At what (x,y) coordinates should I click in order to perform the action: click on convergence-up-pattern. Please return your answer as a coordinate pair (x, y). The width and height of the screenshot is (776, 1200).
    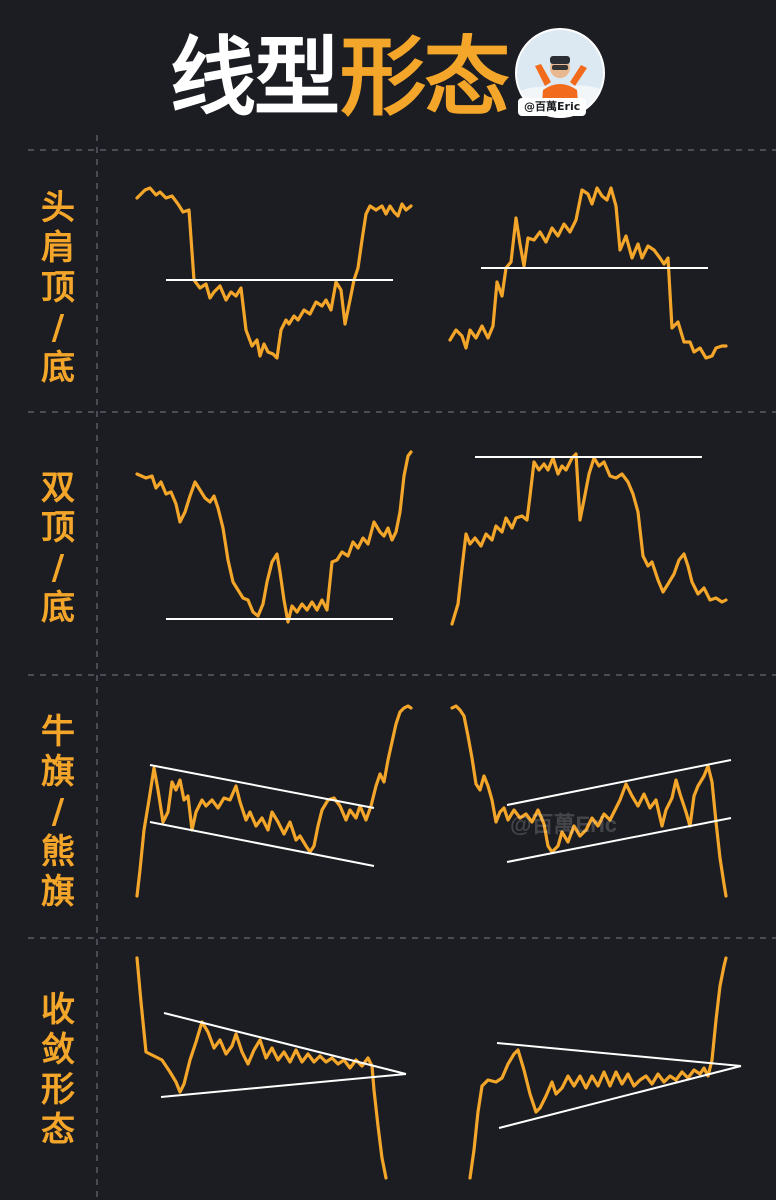
    Looking at the image, I should click on (605, 1068).